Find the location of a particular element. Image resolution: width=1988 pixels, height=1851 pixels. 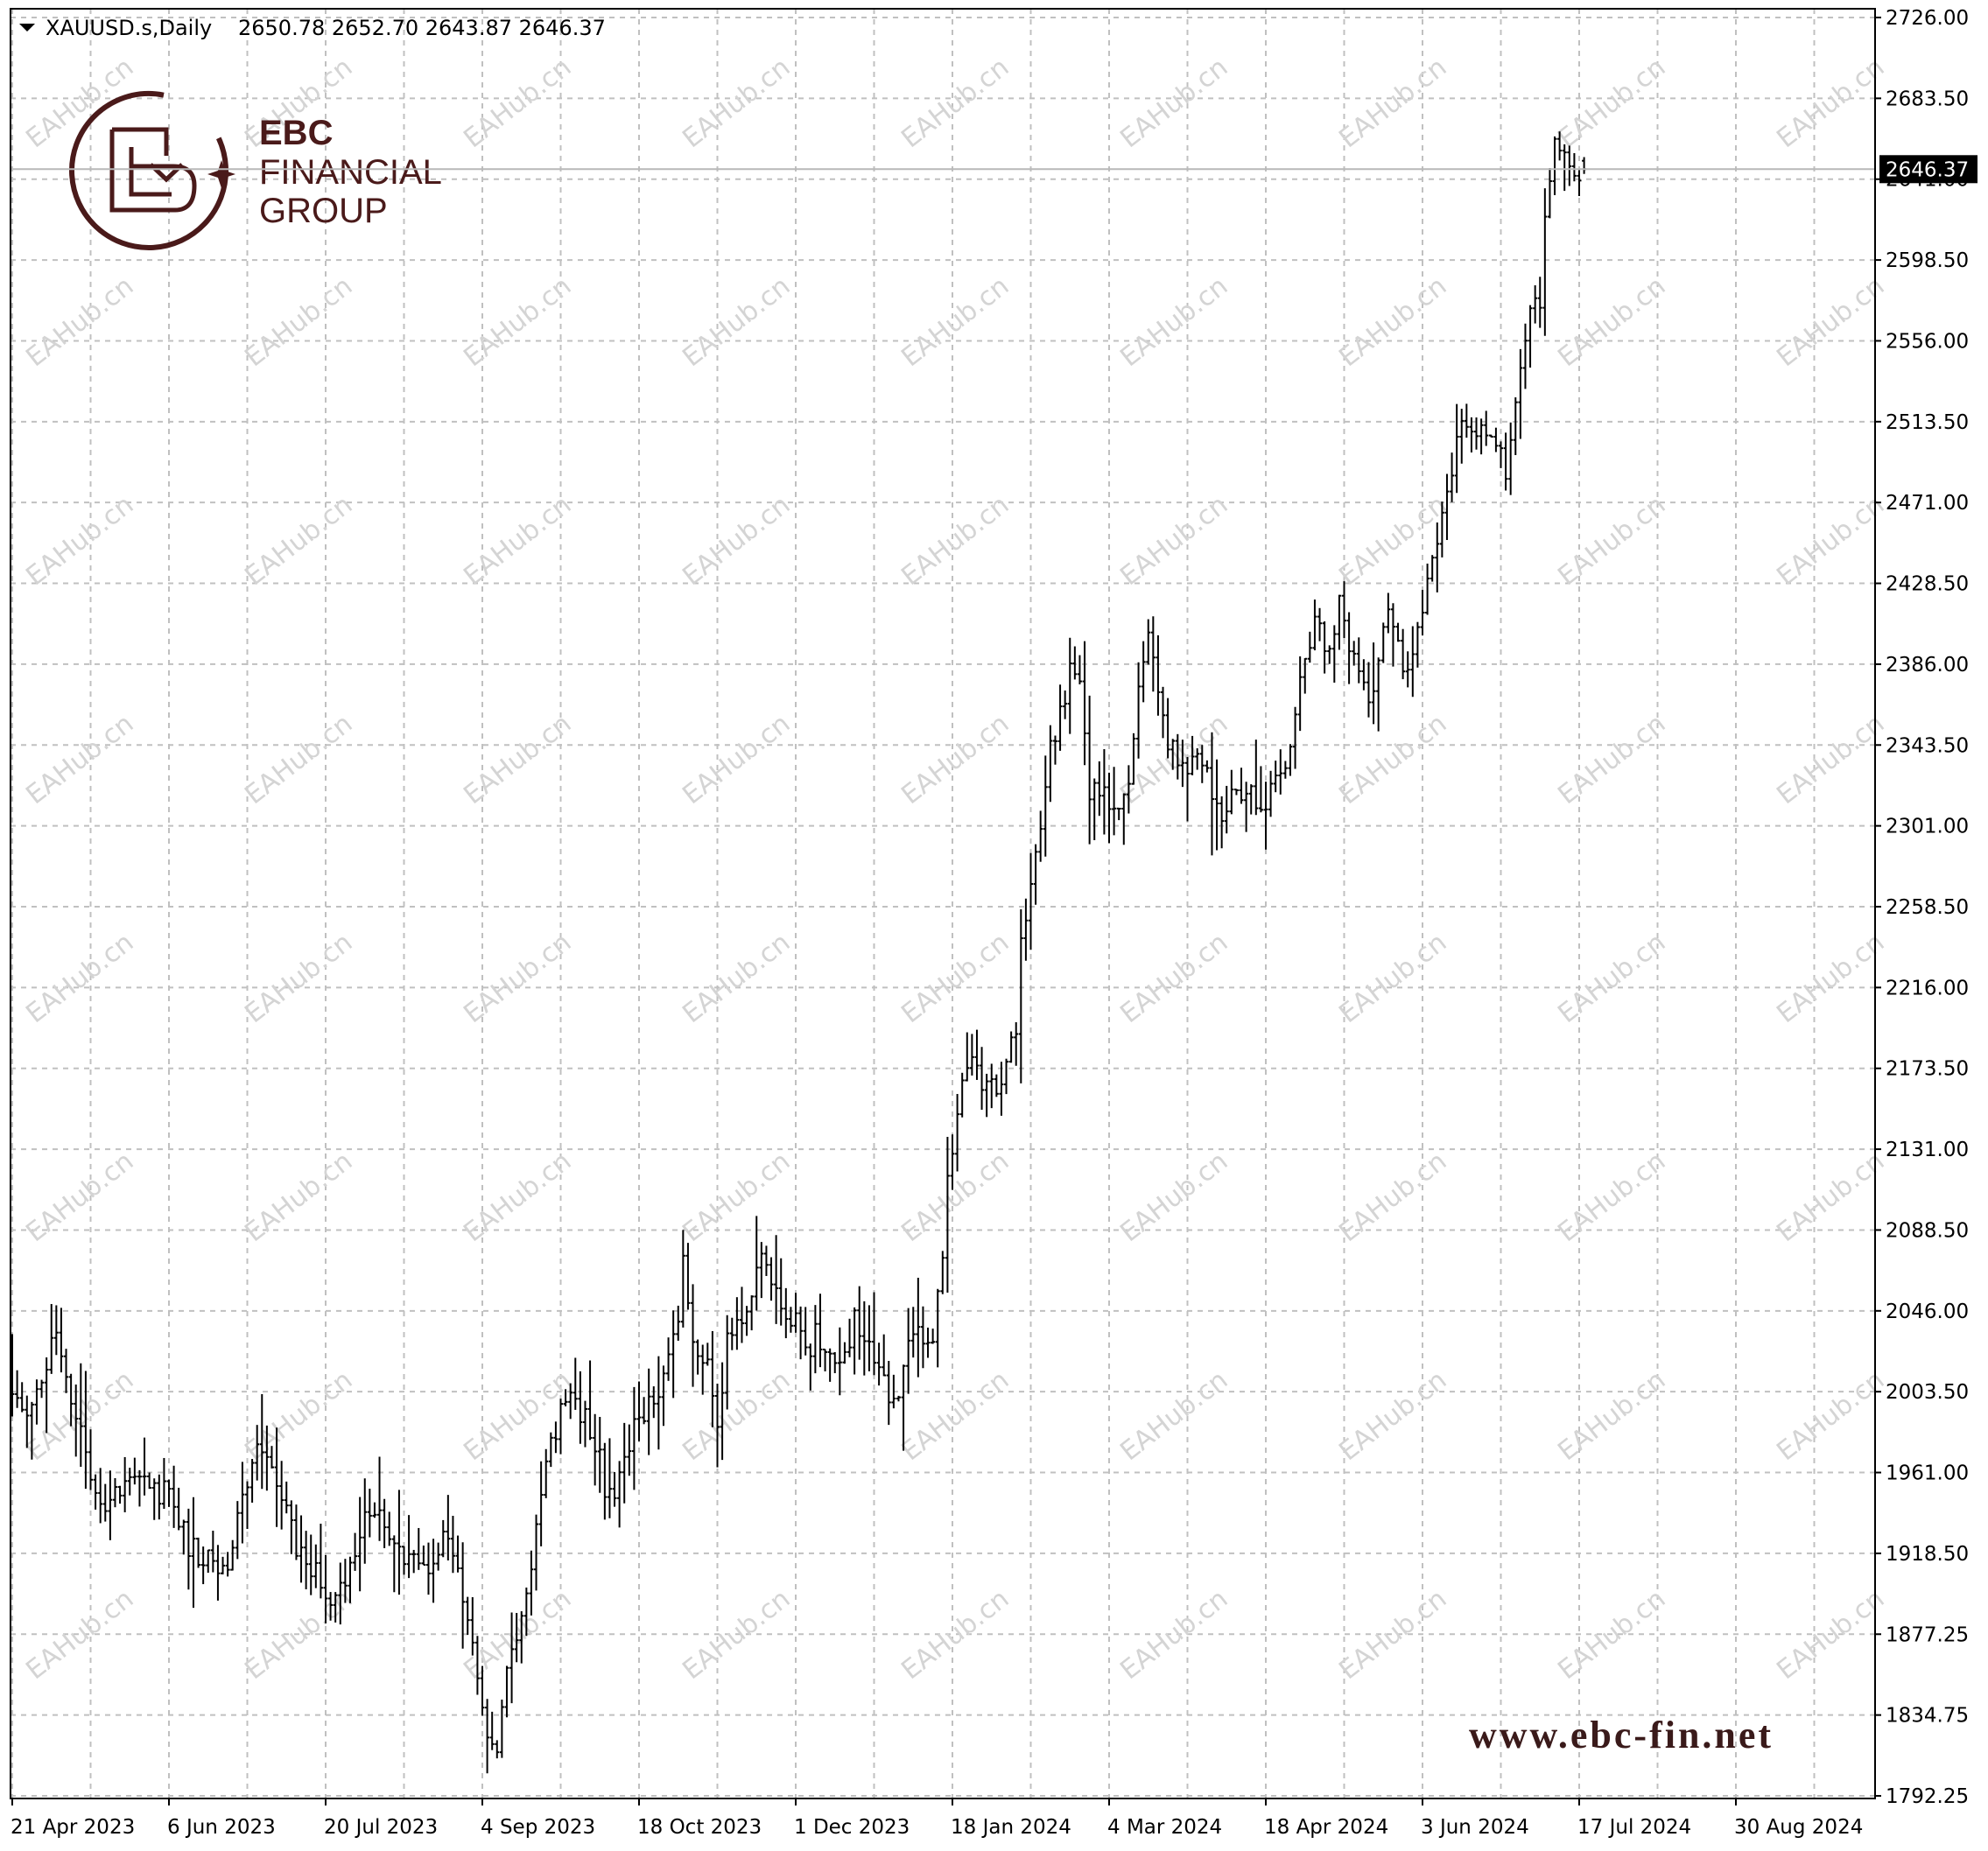

y-tick-label: 2258.50 is located at coordinates (1927, 908).